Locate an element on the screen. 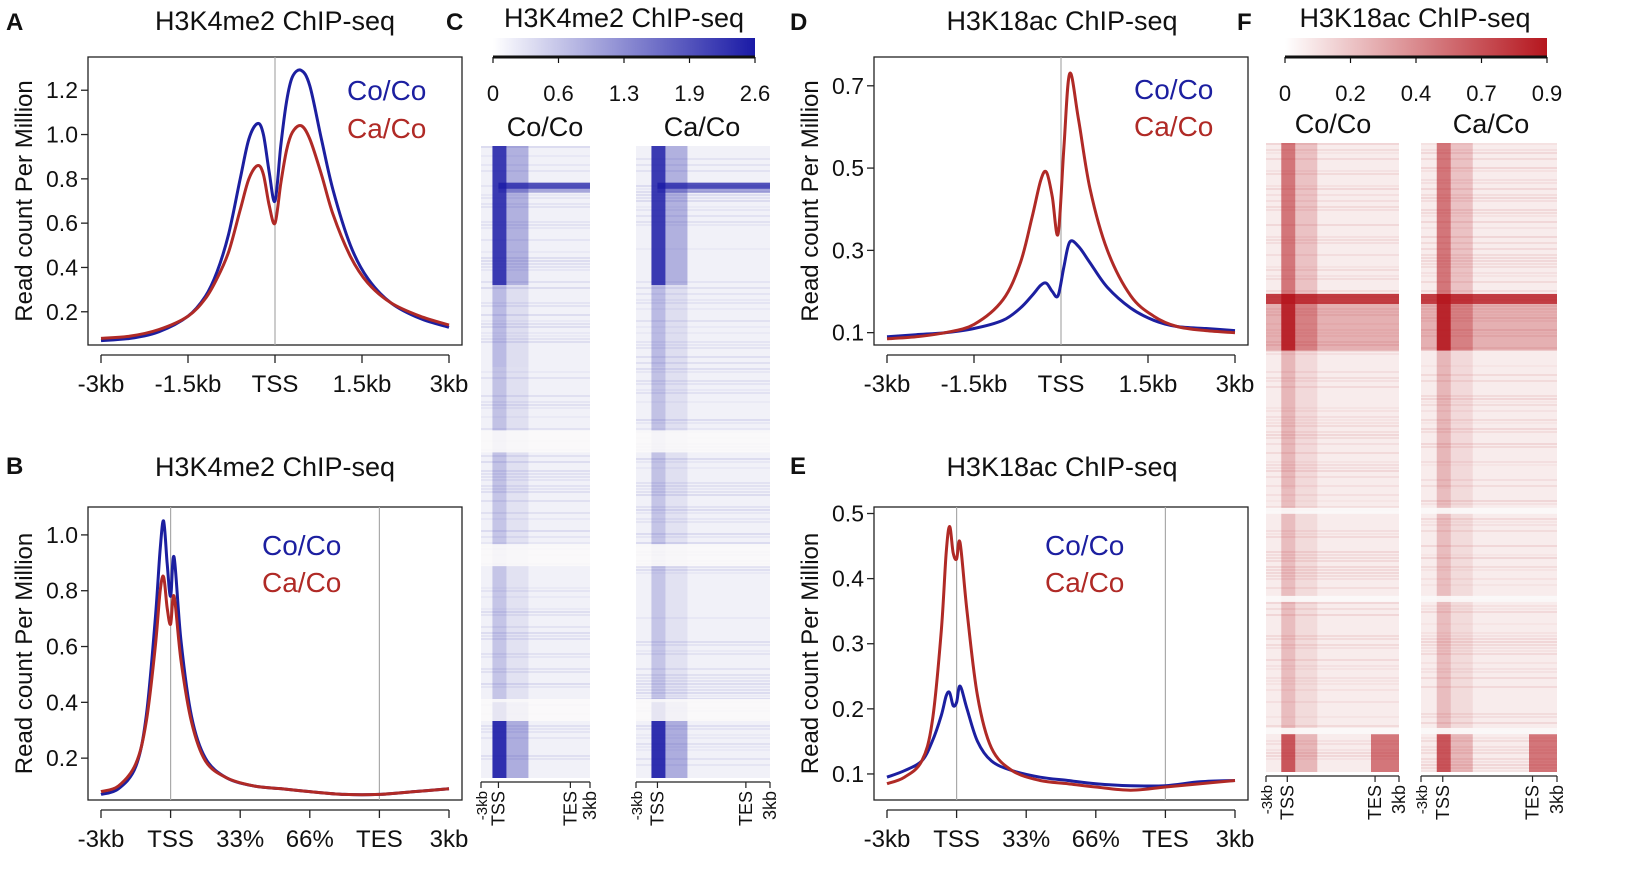 The height and width of the screenshot is (894, 1650). y-axis-label: Read count Per Million is located at coordinates (810, 200).